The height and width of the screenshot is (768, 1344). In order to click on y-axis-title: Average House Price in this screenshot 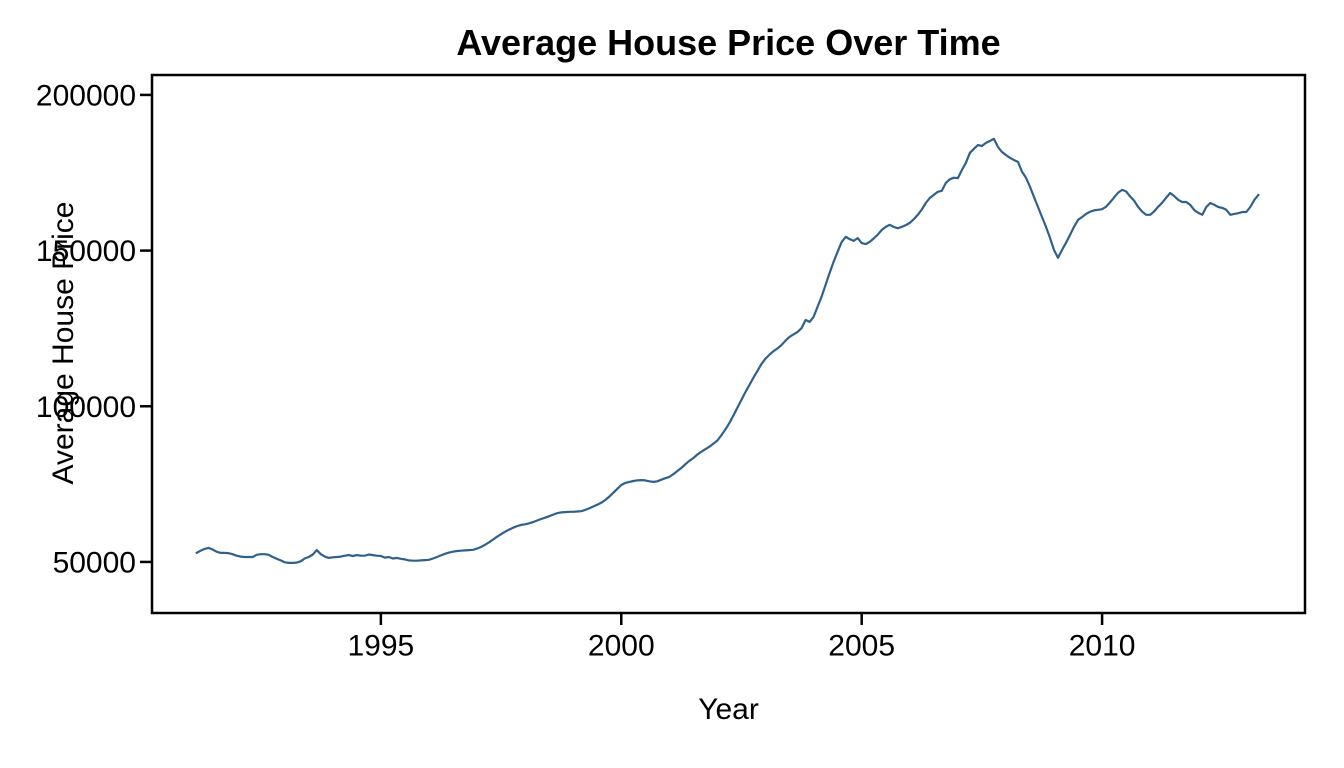, I will do `click(63, 343)`.